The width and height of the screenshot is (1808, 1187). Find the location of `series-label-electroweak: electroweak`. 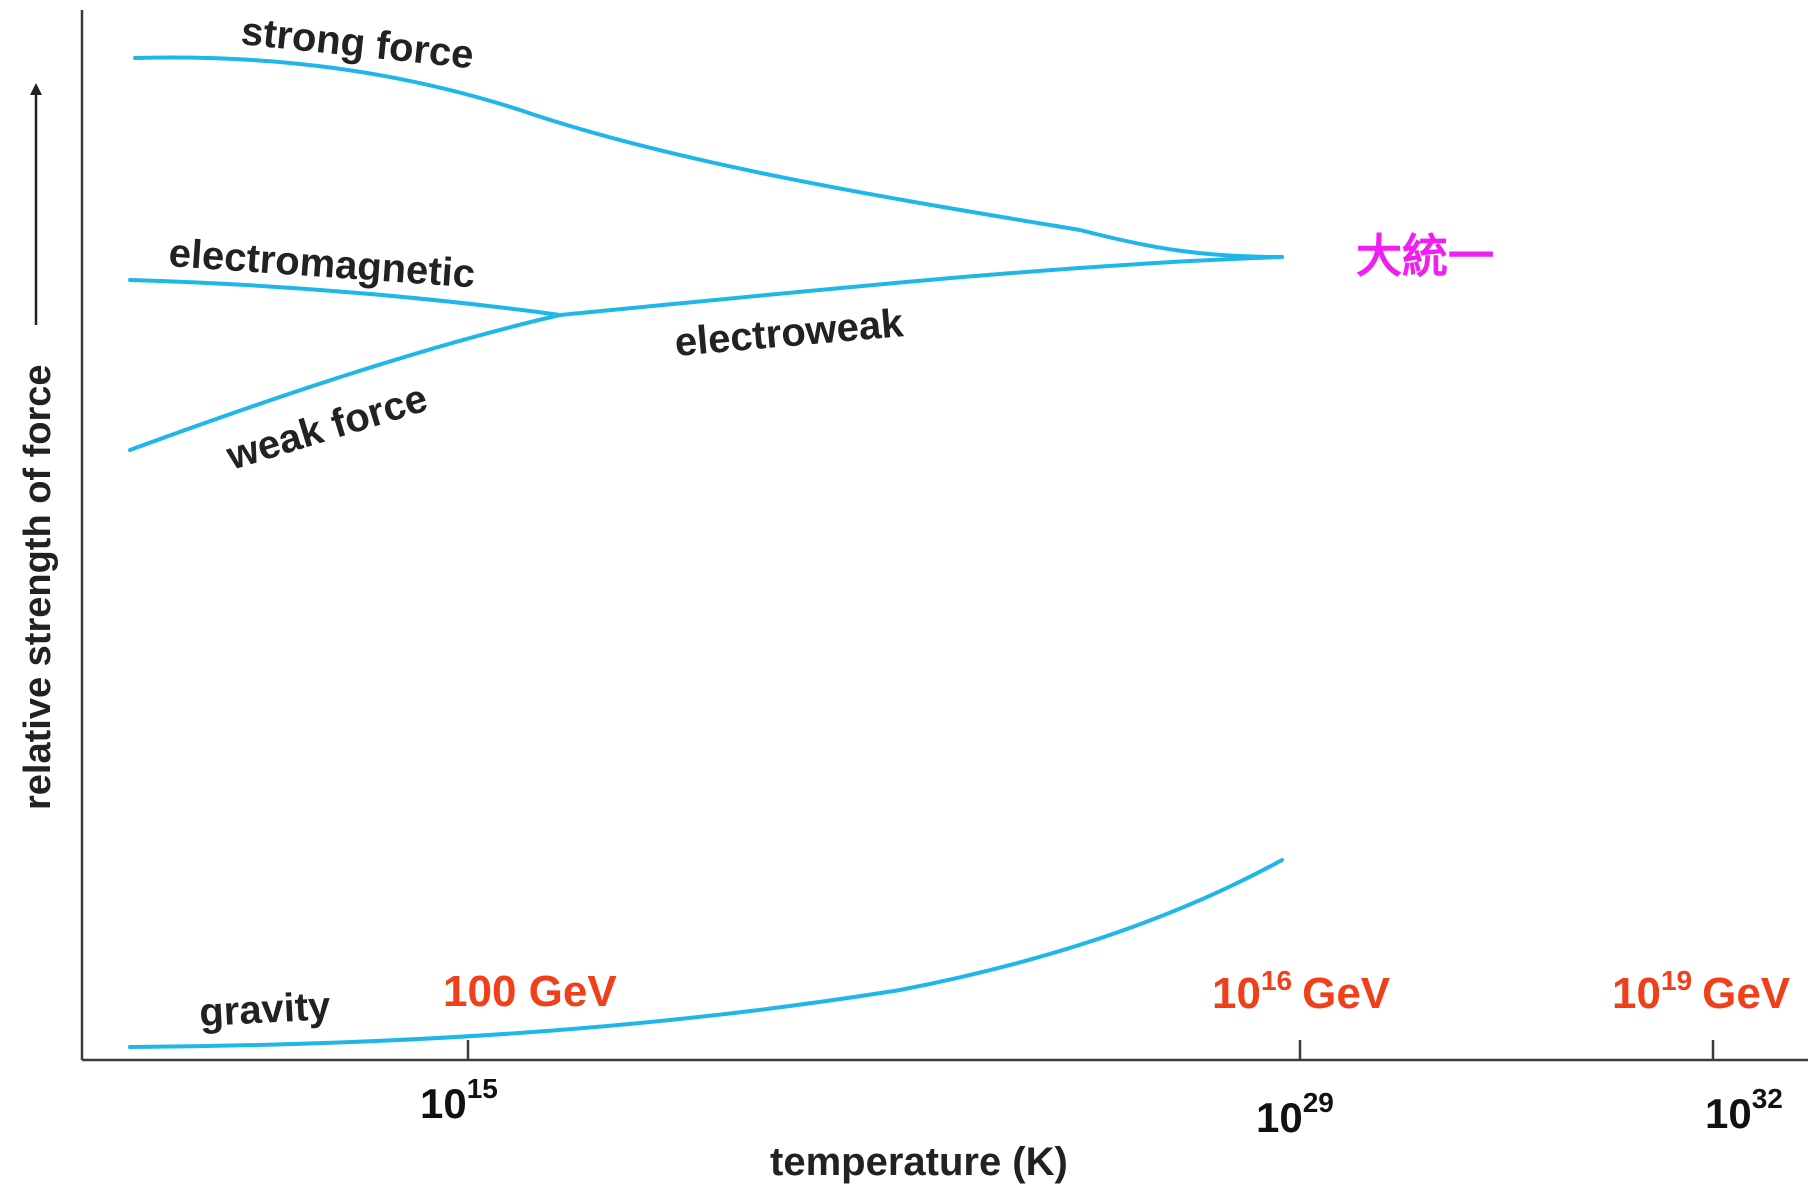

series-label-electroweak: electroweak is located at coordinates (789, 333).